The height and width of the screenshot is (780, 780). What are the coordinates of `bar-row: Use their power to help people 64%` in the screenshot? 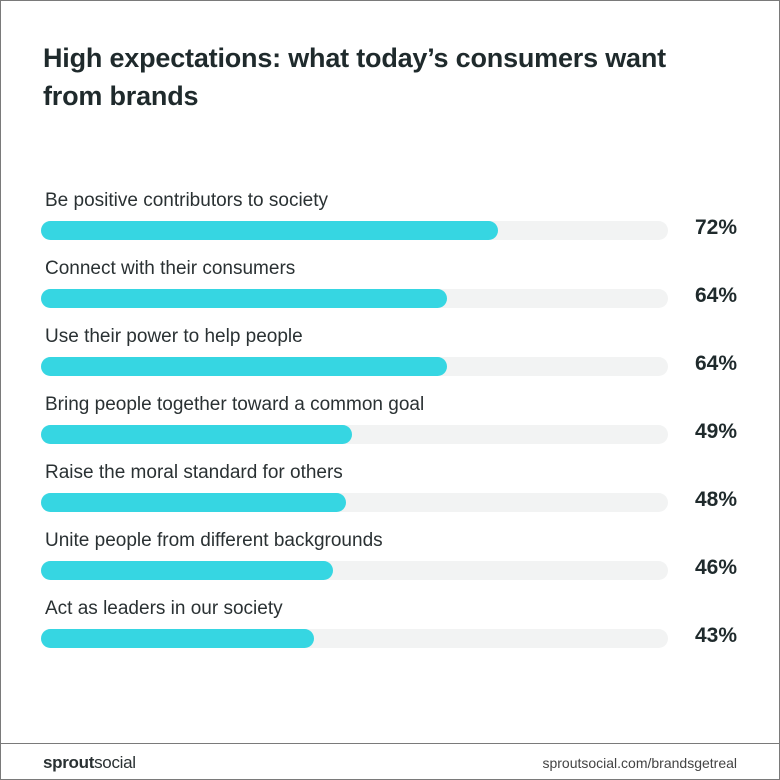 It's located at (390, 360).